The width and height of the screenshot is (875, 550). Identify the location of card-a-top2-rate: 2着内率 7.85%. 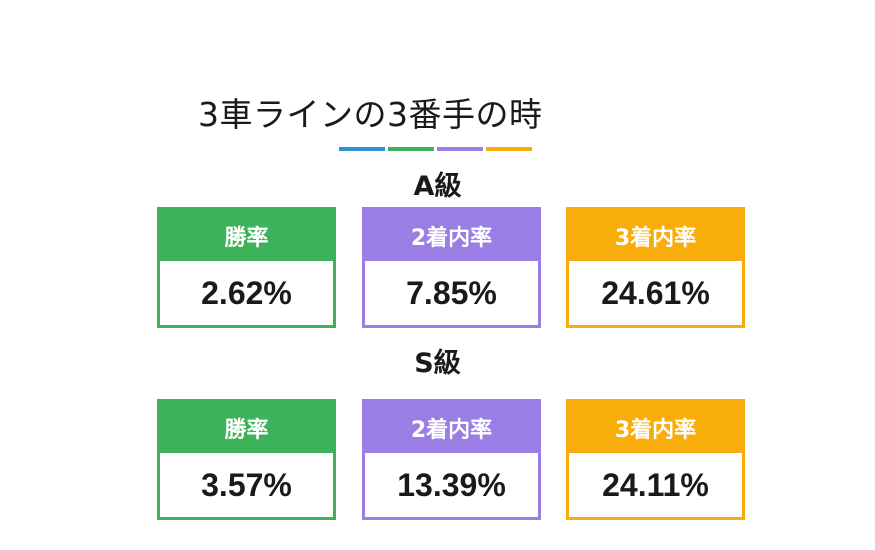
(451, 267).